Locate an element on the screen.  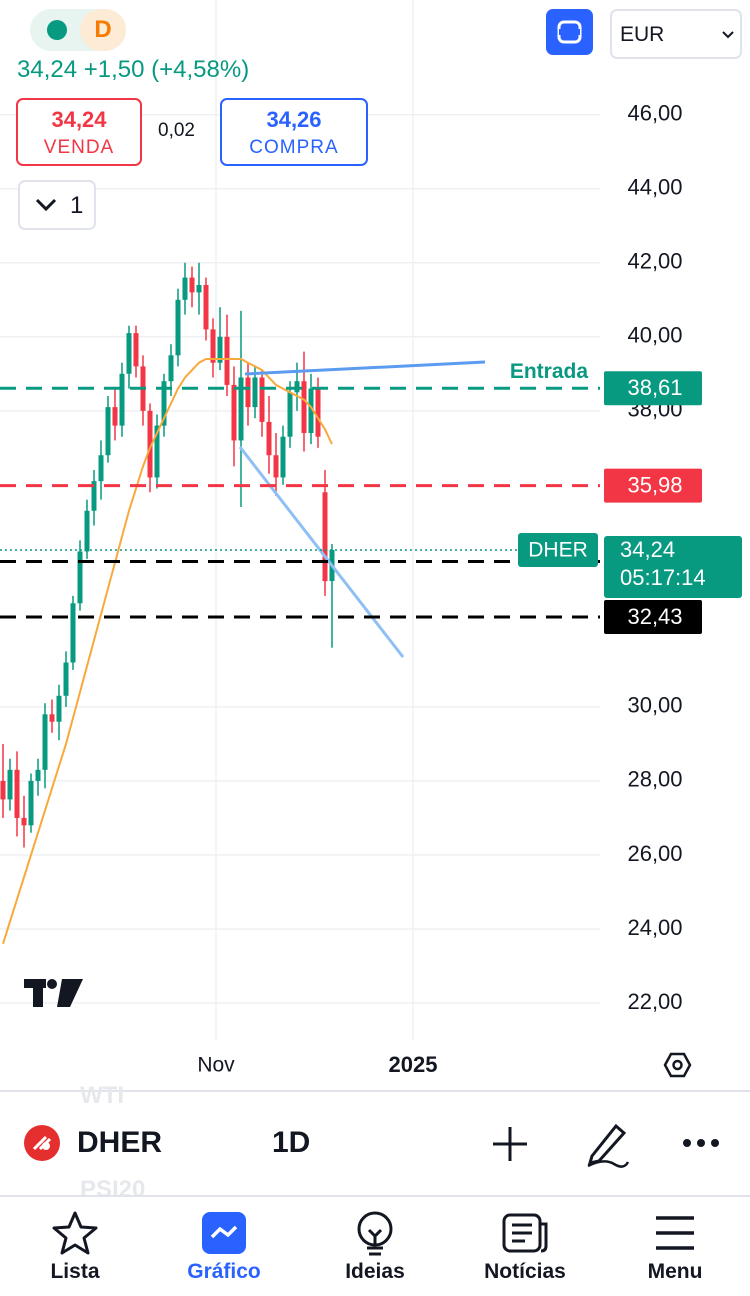
tab: Notícias is located at coordinates (525, 1245).